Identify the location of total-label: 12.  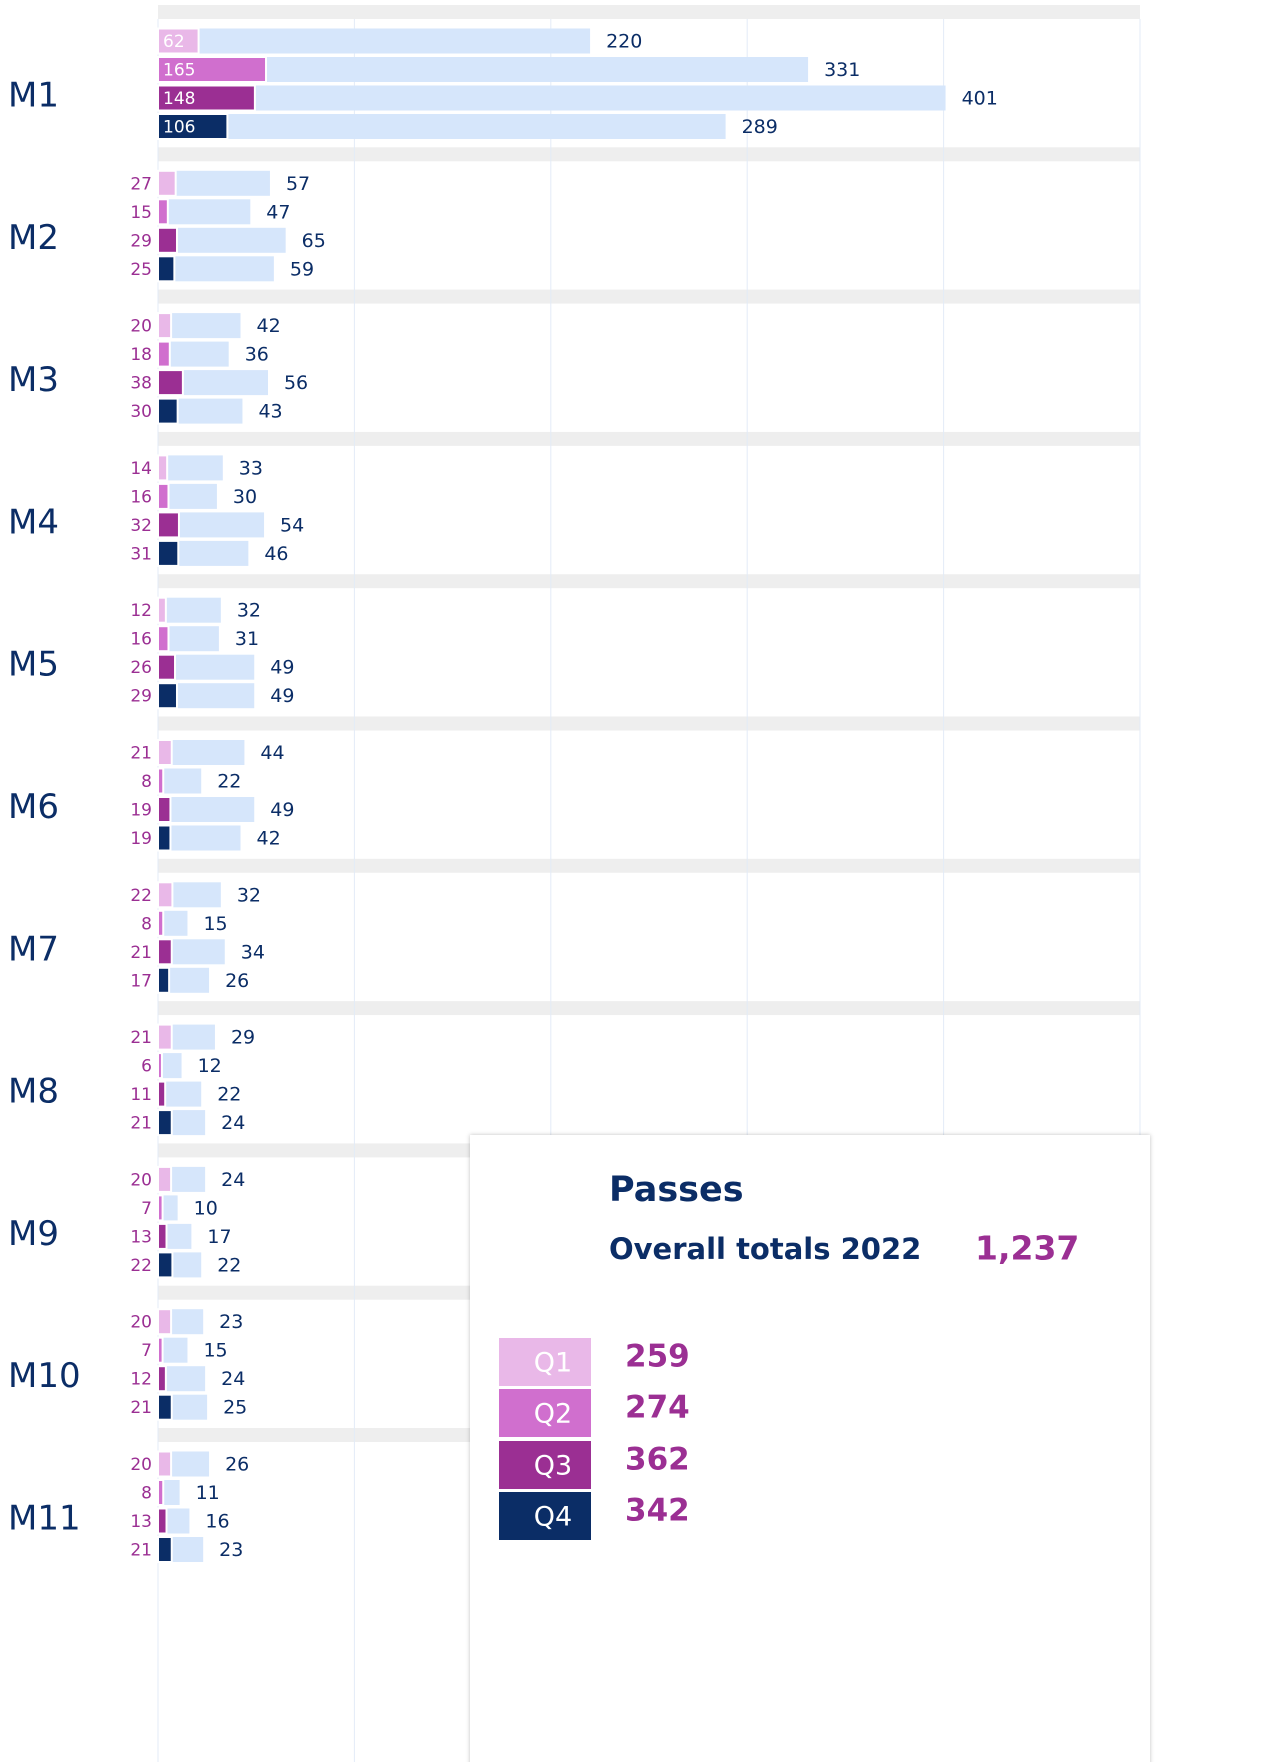
(210, 1066).